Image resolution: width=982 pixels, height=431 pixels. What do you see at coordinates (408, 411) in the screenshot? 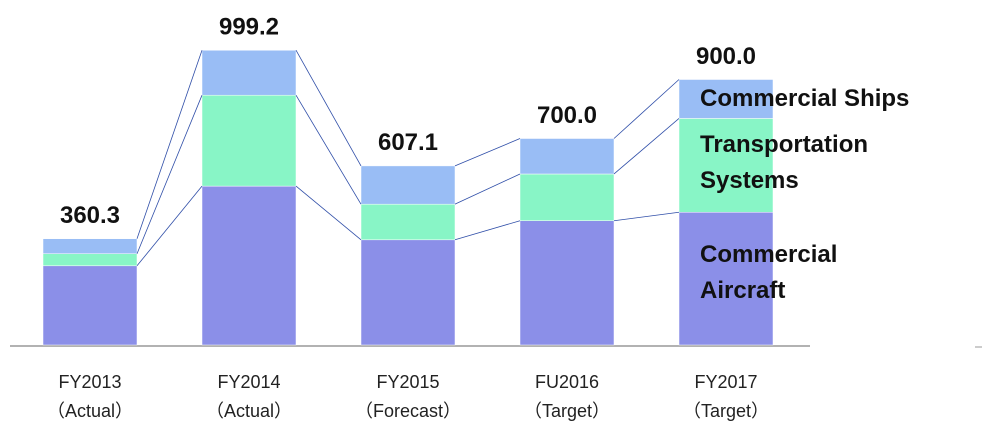
I see `x-tick-label: （Forecast）` at bounding box center [408, 411].